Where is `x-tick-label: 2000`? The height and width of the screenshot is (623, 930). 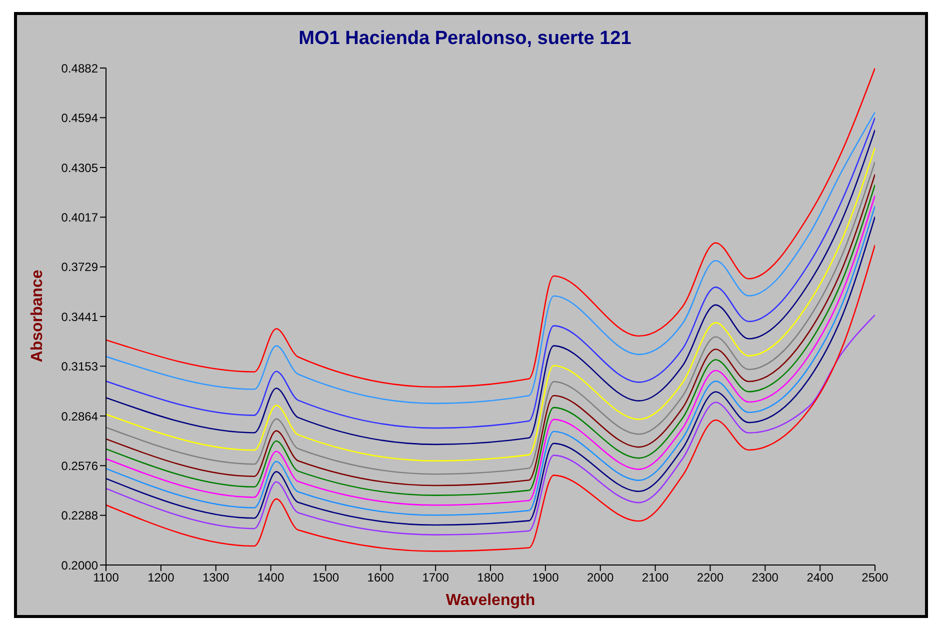 x-tick-label: 2000 is located at coordinates (600, 577).